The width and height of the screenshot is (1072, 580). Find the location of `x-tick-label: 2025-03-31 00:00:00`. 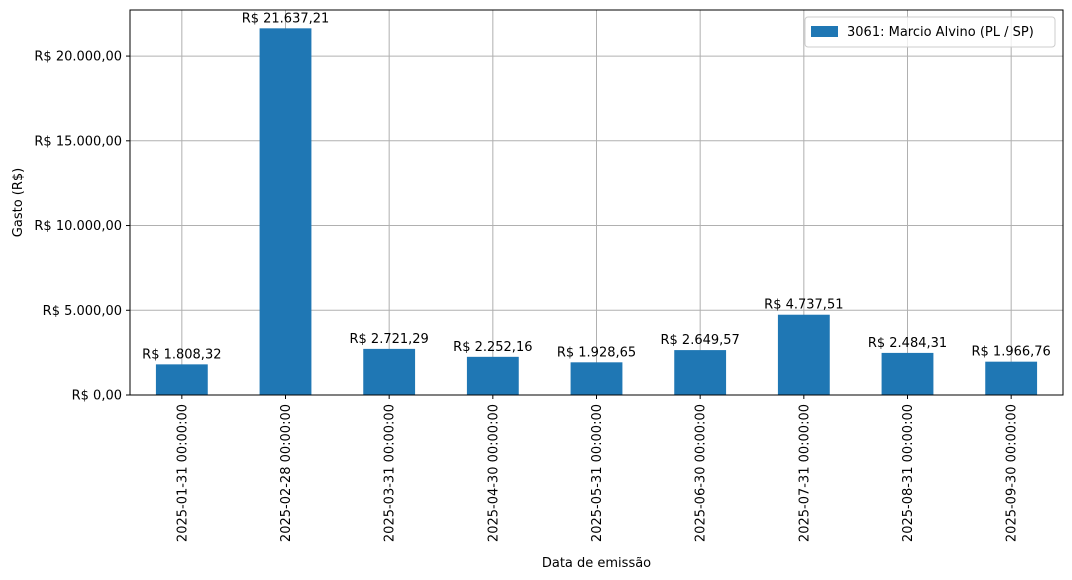

x-tick-label: 2025-03-31 00:00:00 is located at coordinates (390, 473).